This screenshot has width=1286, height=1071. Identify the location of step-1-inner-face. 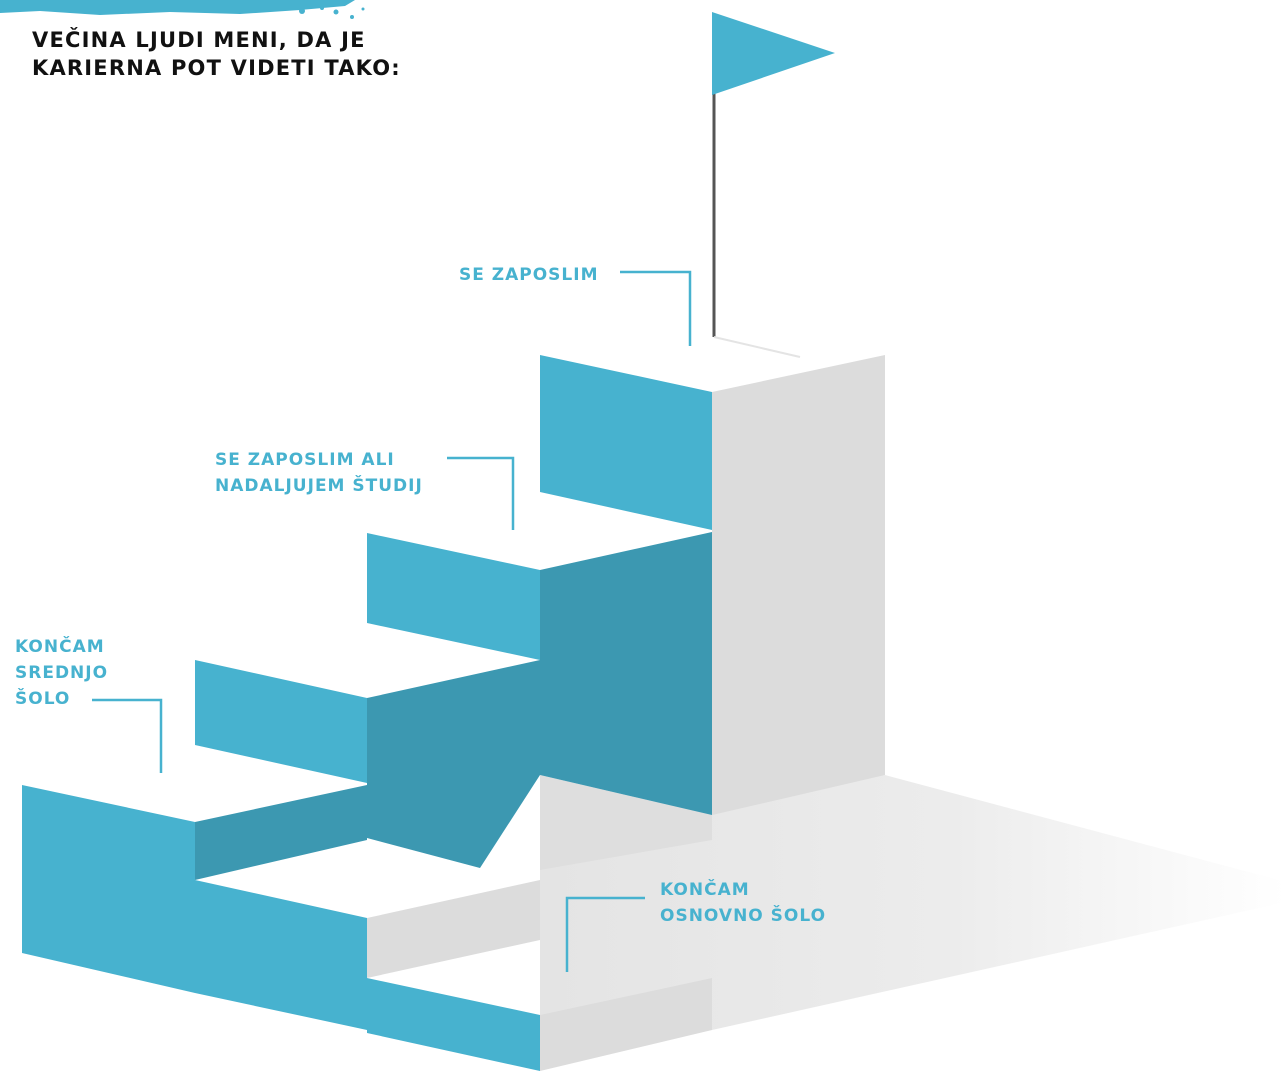
(281, 832).